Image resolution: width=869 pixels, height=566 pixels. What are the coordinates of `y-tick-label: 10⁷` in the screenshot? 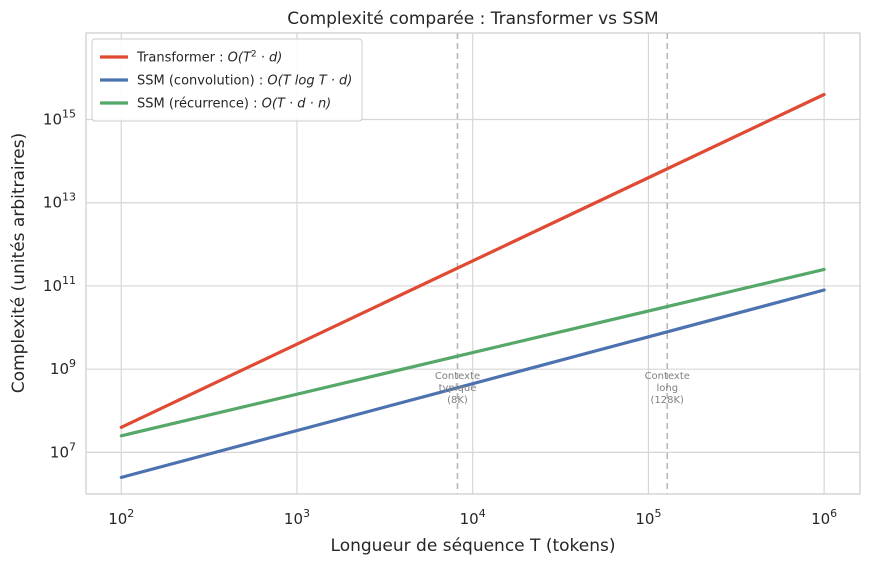 It's located at (63, 450).